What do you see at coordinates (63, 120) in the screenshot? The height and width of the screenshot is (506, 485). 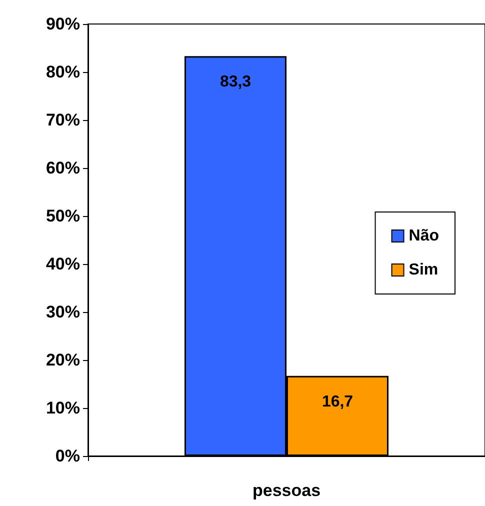 I see `y-tick-label: 70%` at bounding box center [63, 120].